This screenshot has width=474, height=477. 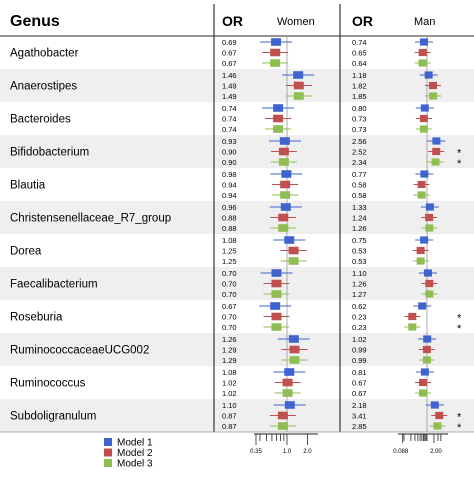 I want to click on genus-label: Agathobacter, so click(x=44, y=54).